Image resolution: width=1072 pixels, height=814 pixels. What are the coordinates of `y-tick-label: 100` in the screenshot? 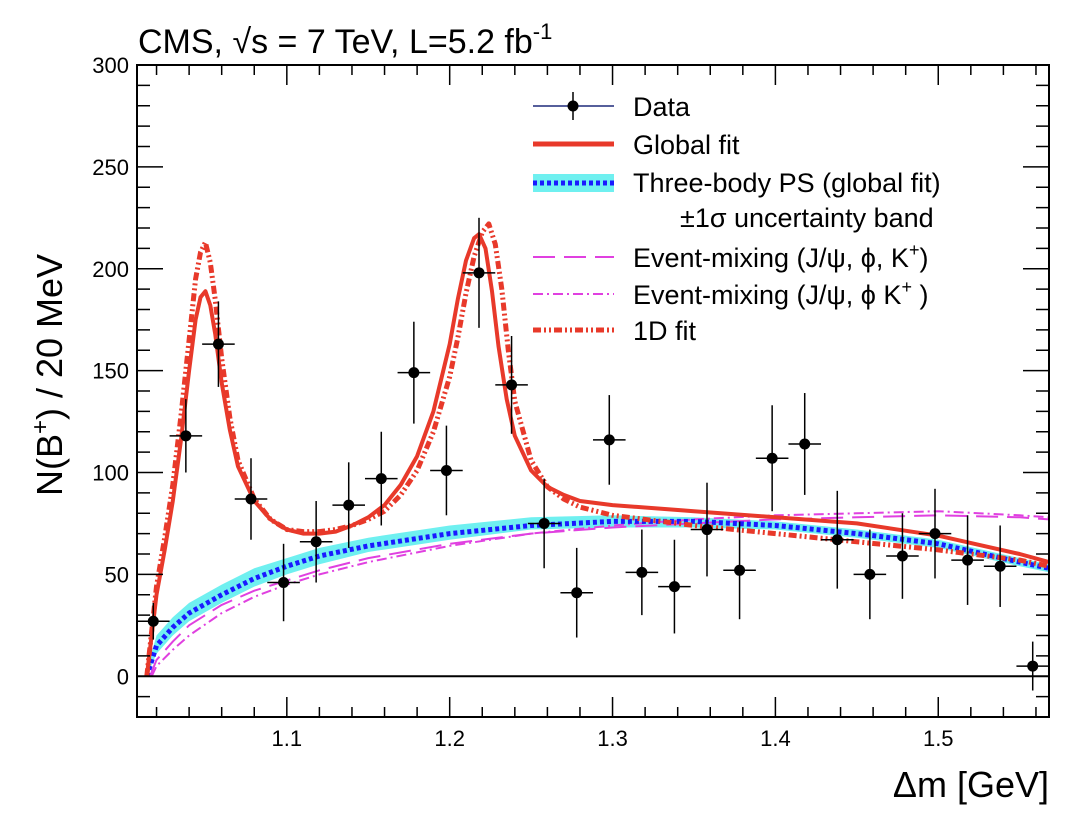 It's located at (110, 473).